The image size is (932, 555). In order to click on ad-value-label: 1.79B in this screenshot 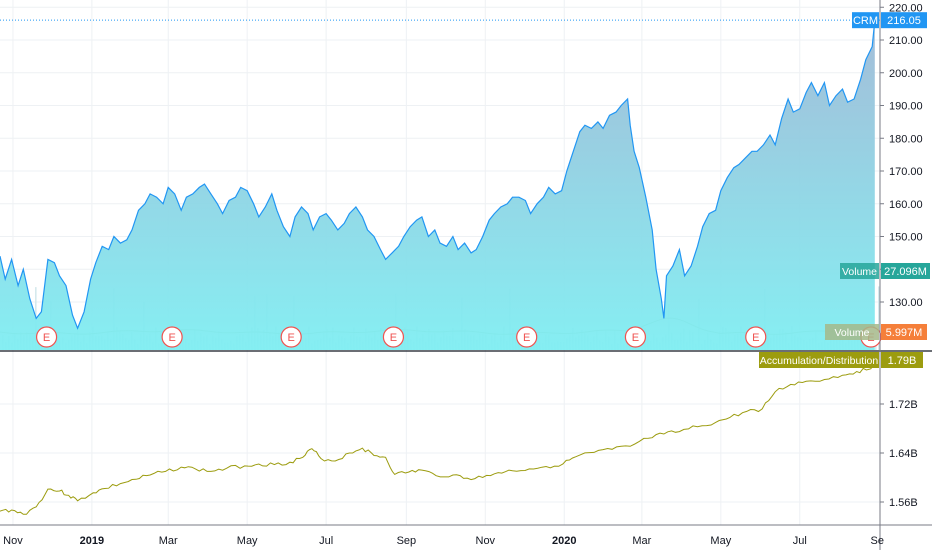, I will do `click(902, 361)`.